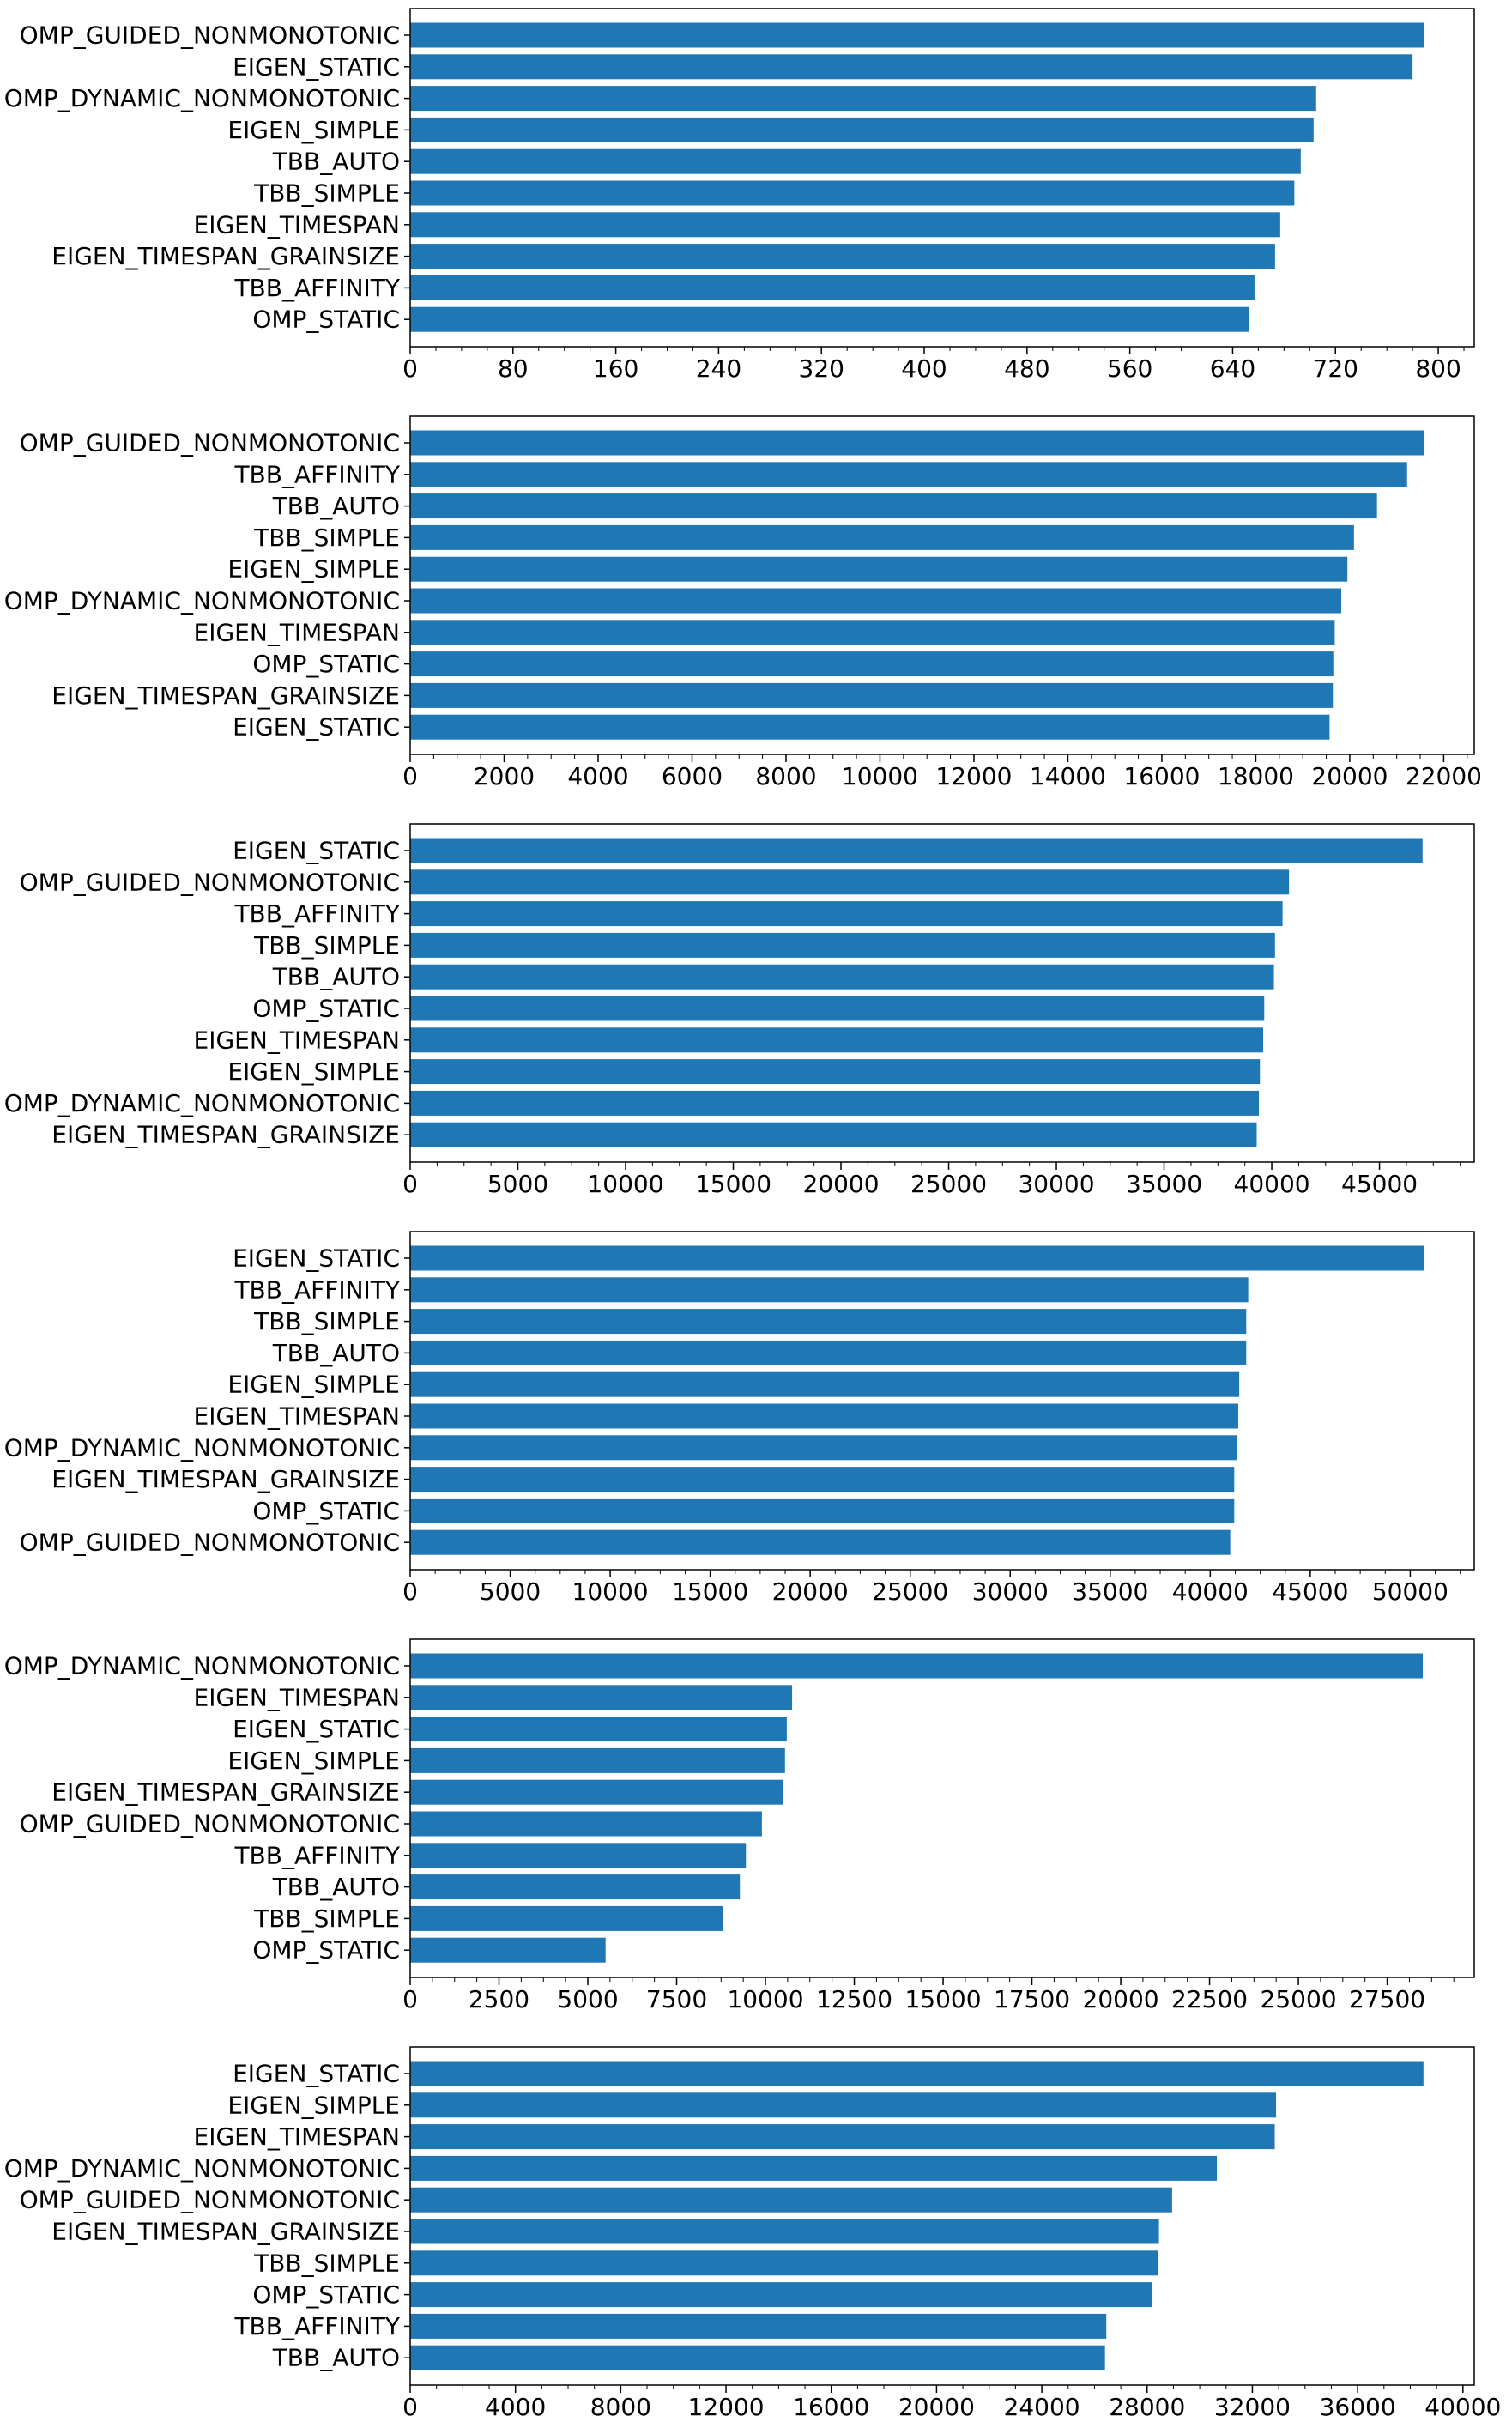 This screenshot has height=2428, width=1512. Describe the element at coordinates (1209, 1999) in the screenshot. I see `x-tick-label: 22500` at that location.